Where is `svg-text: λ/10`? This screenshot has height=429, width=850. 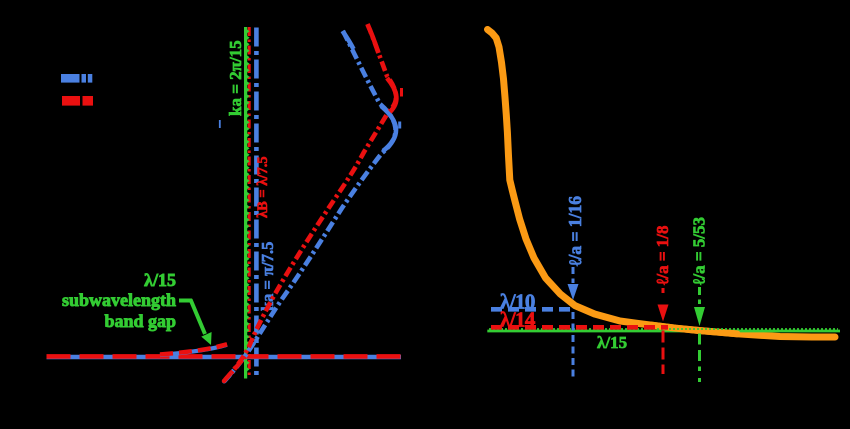 svg-text: λ/10 is located at coordinates (517, 302).